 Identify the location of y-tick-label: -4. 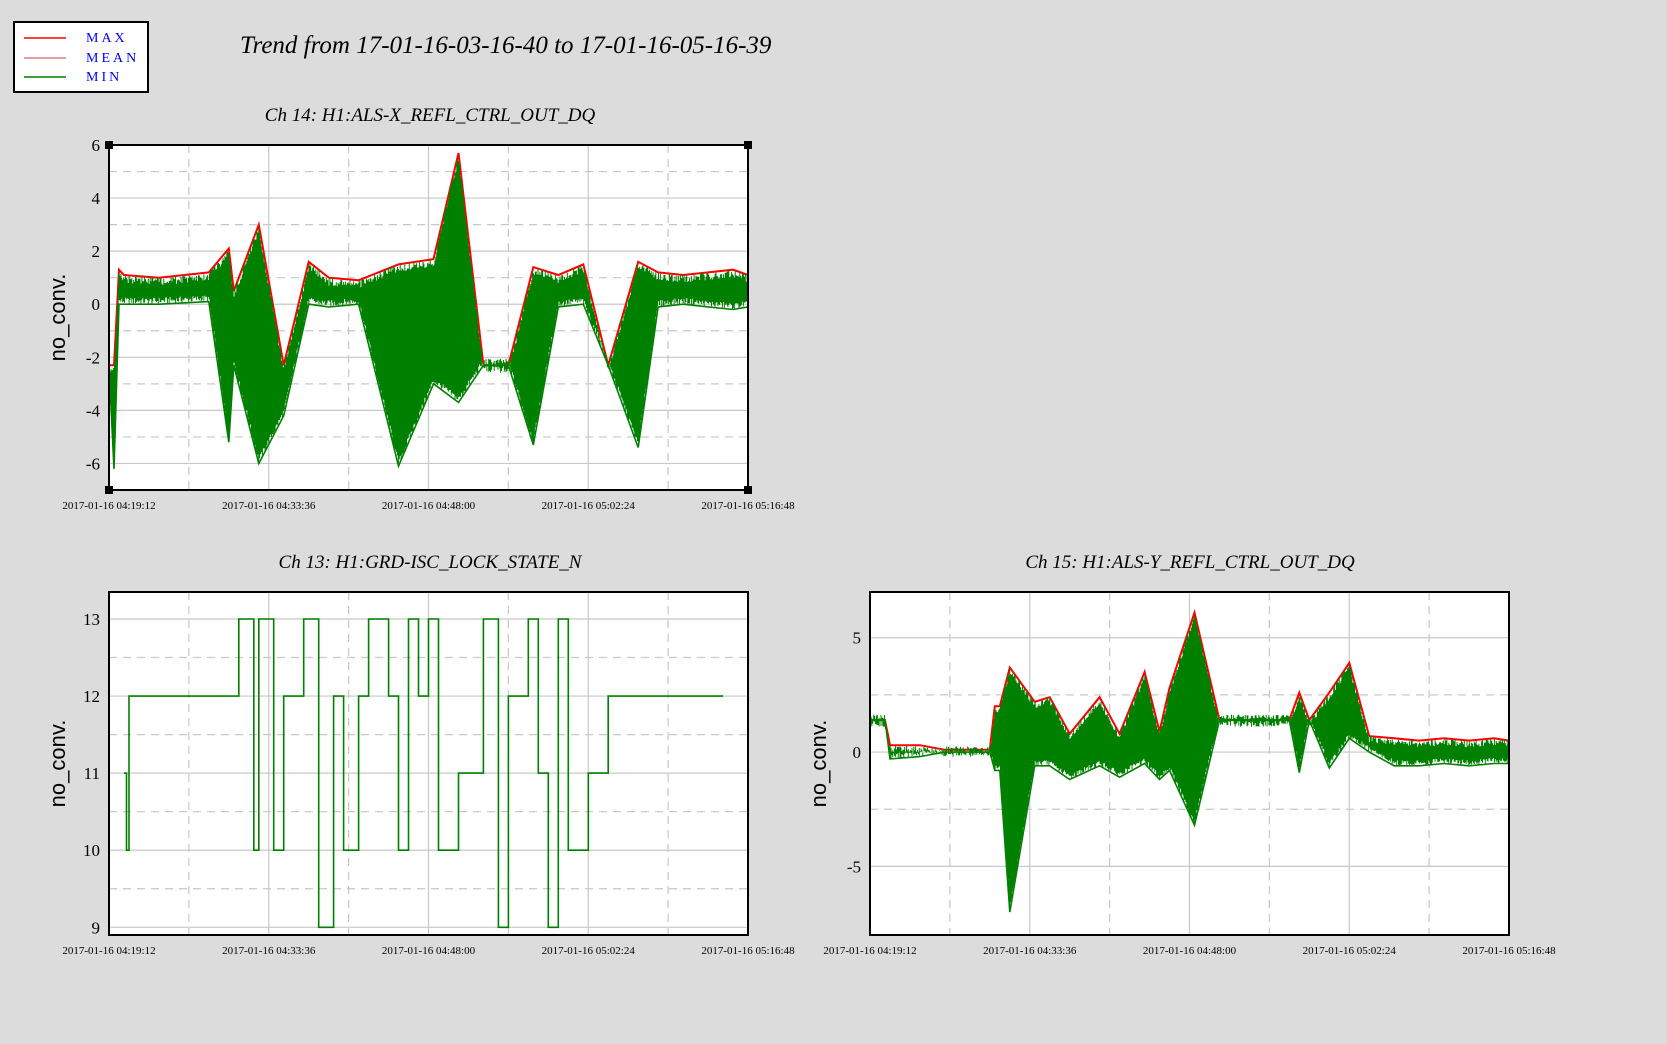
(93, 410).